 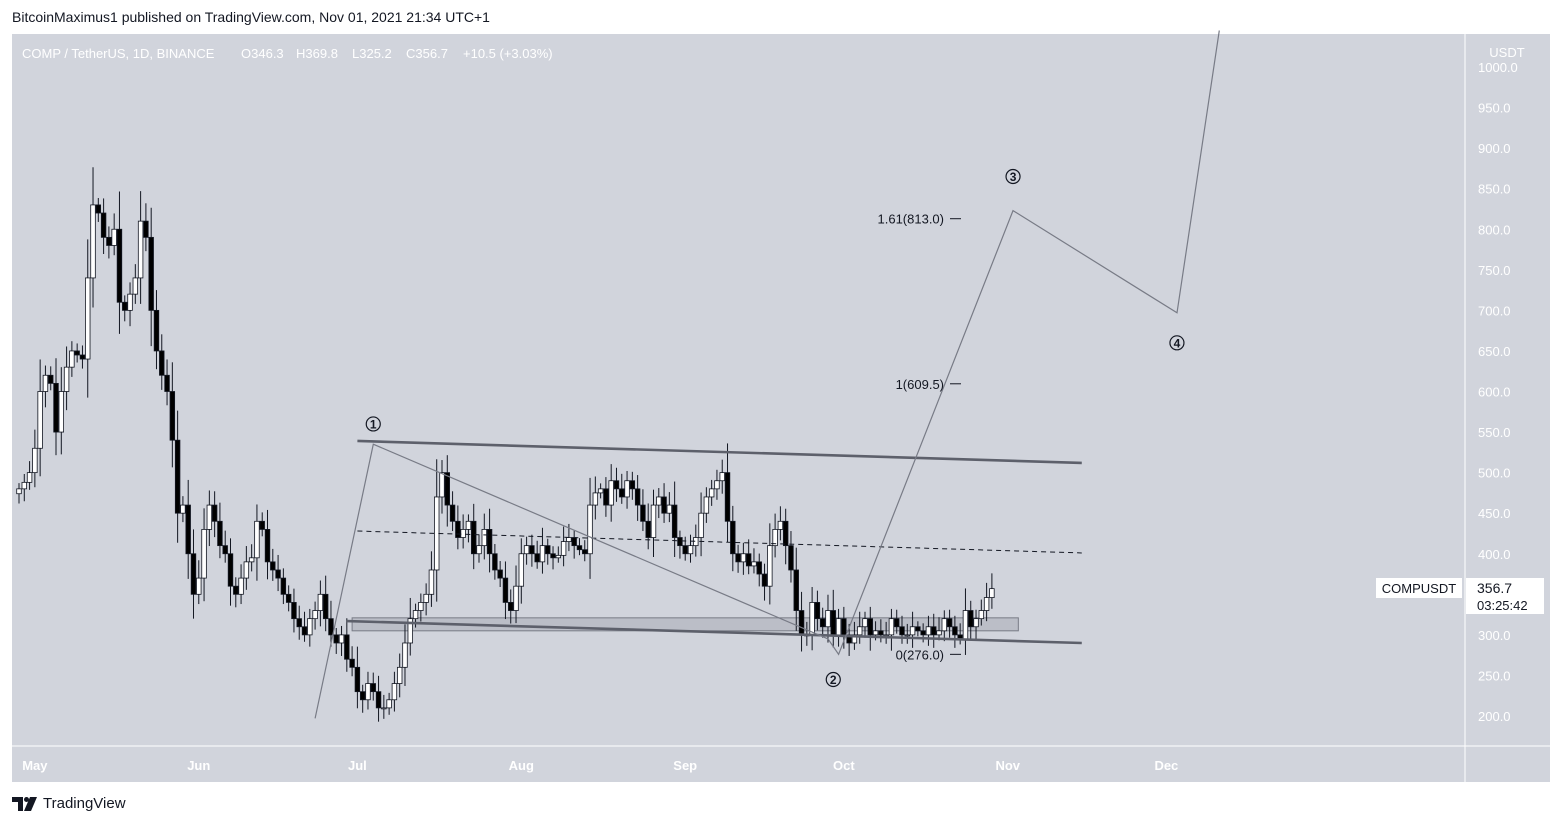 I want to click on time-axis: May Jun Jul Aug Sep Oct Nov Dec, so click(x=600, y=765).